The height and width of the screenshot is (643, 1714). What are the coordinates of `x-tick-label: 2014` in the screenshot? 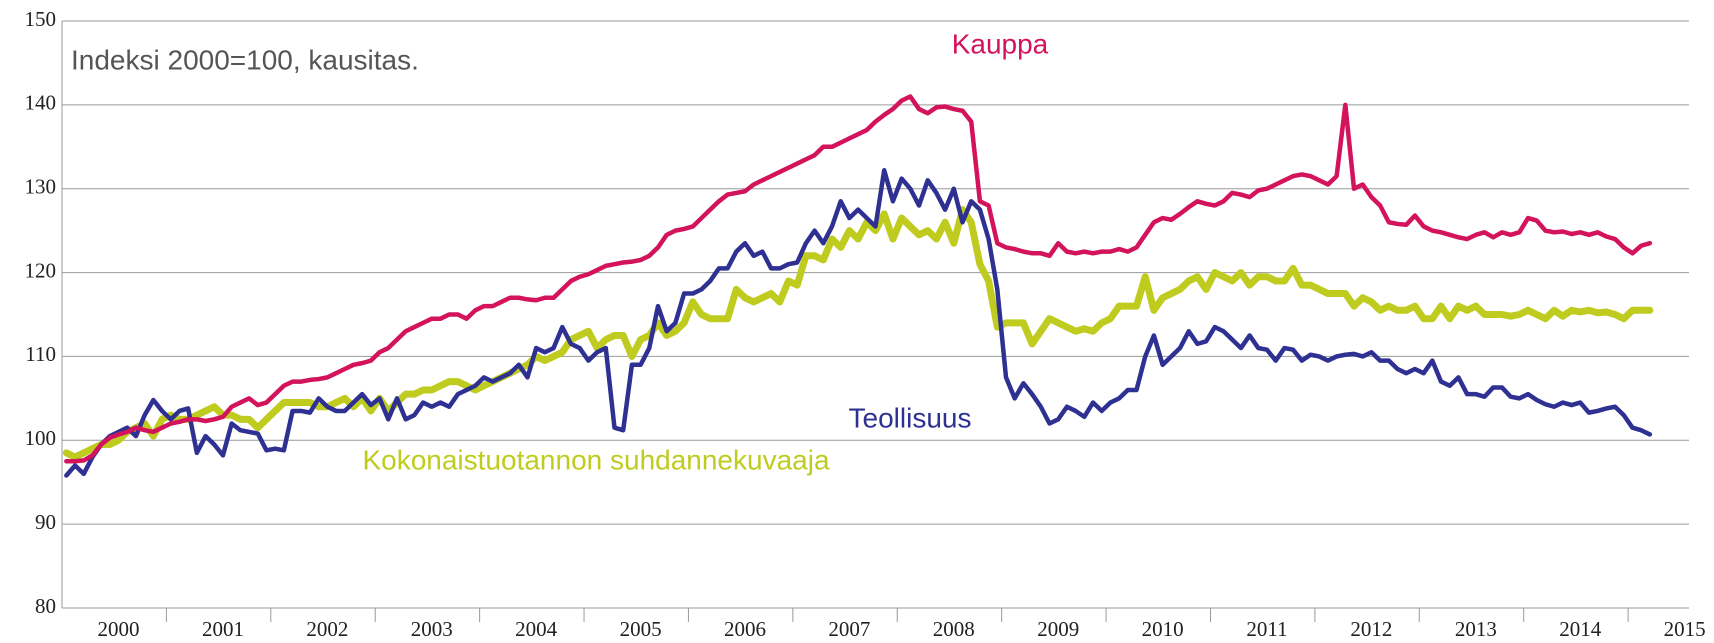 It's located at (1580, 629).